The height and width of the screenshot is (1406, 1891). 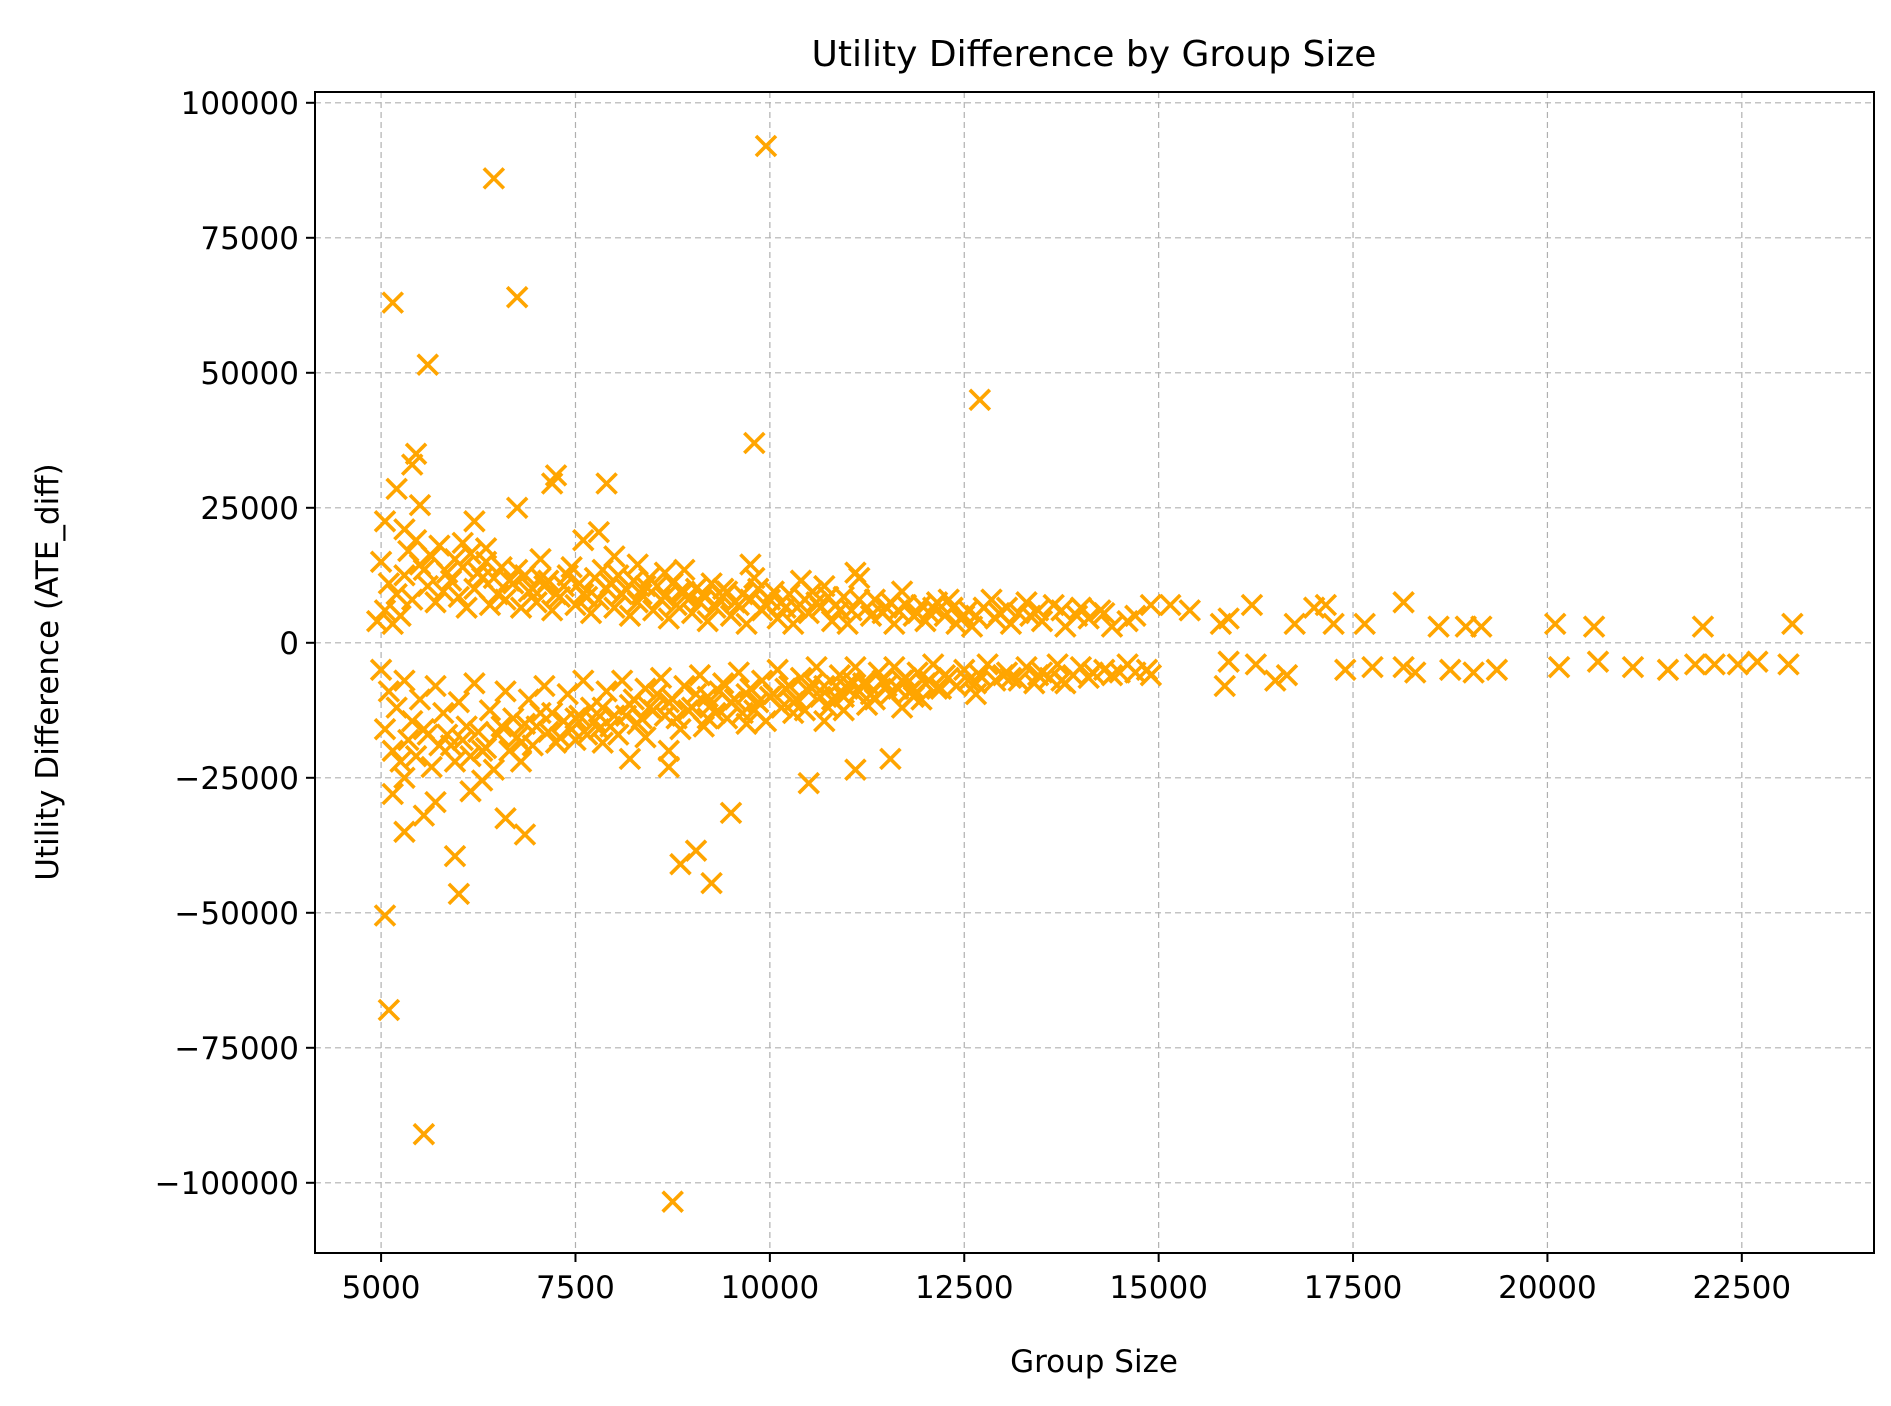 What do you see at coordinates (249, 374) in the screenshot?
I see `y-tick-label: 50000` at bounding box center [249, 374].